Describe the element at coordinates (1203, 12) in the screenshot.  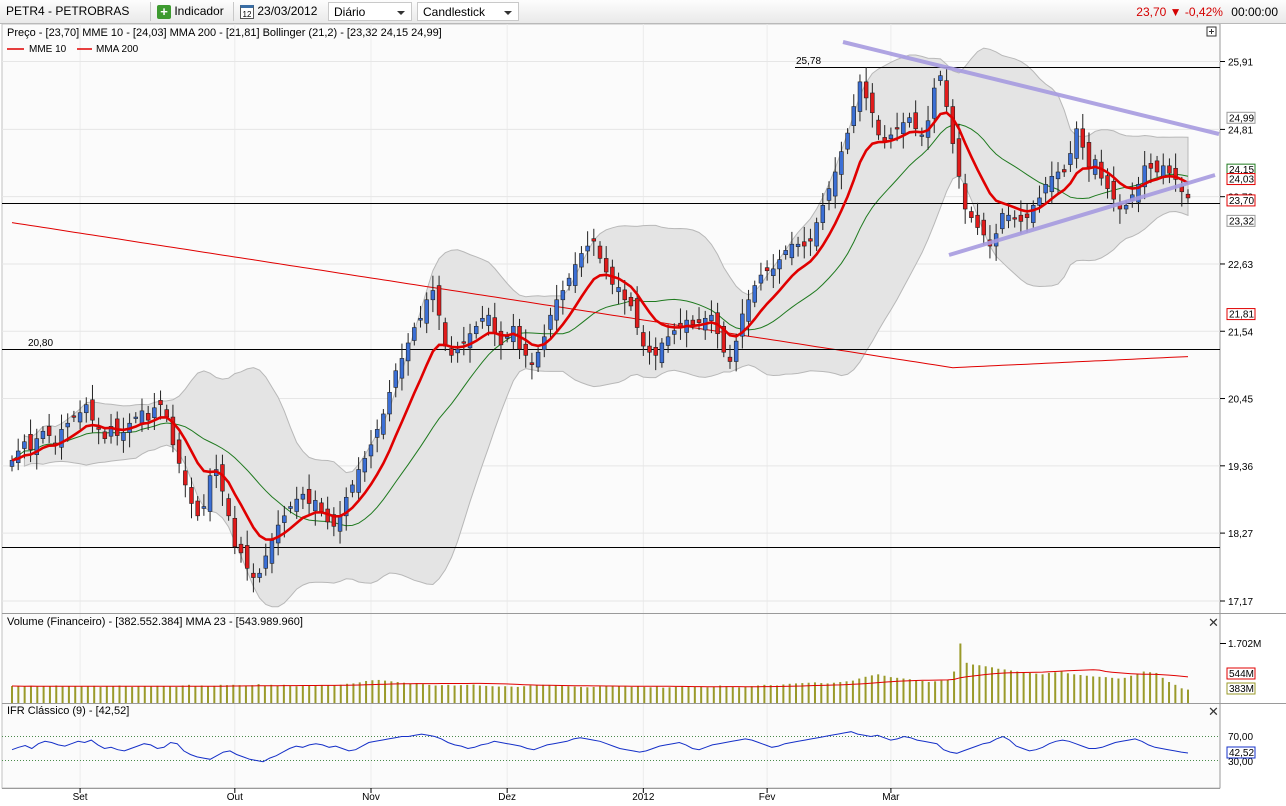
I see `price-change: -0,42%` at that location.